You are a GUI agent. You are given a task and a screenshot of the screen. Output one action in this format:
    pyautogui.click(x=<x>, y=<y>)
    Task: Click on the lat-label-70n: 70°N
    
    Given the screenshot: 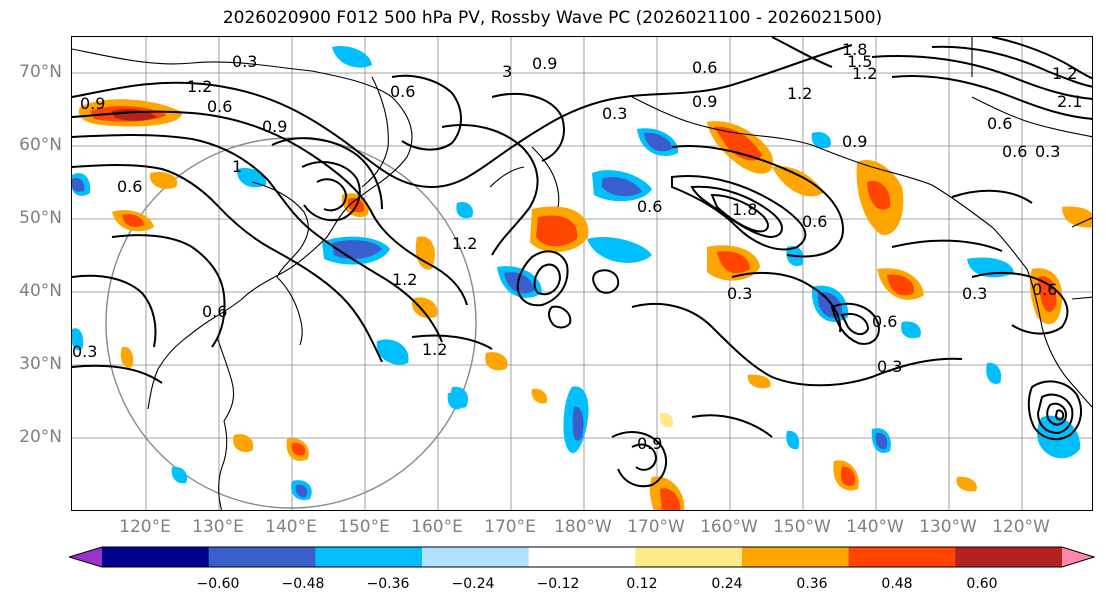 What is the action you would take?
    pyautogui.click(x=40, y=72)
    